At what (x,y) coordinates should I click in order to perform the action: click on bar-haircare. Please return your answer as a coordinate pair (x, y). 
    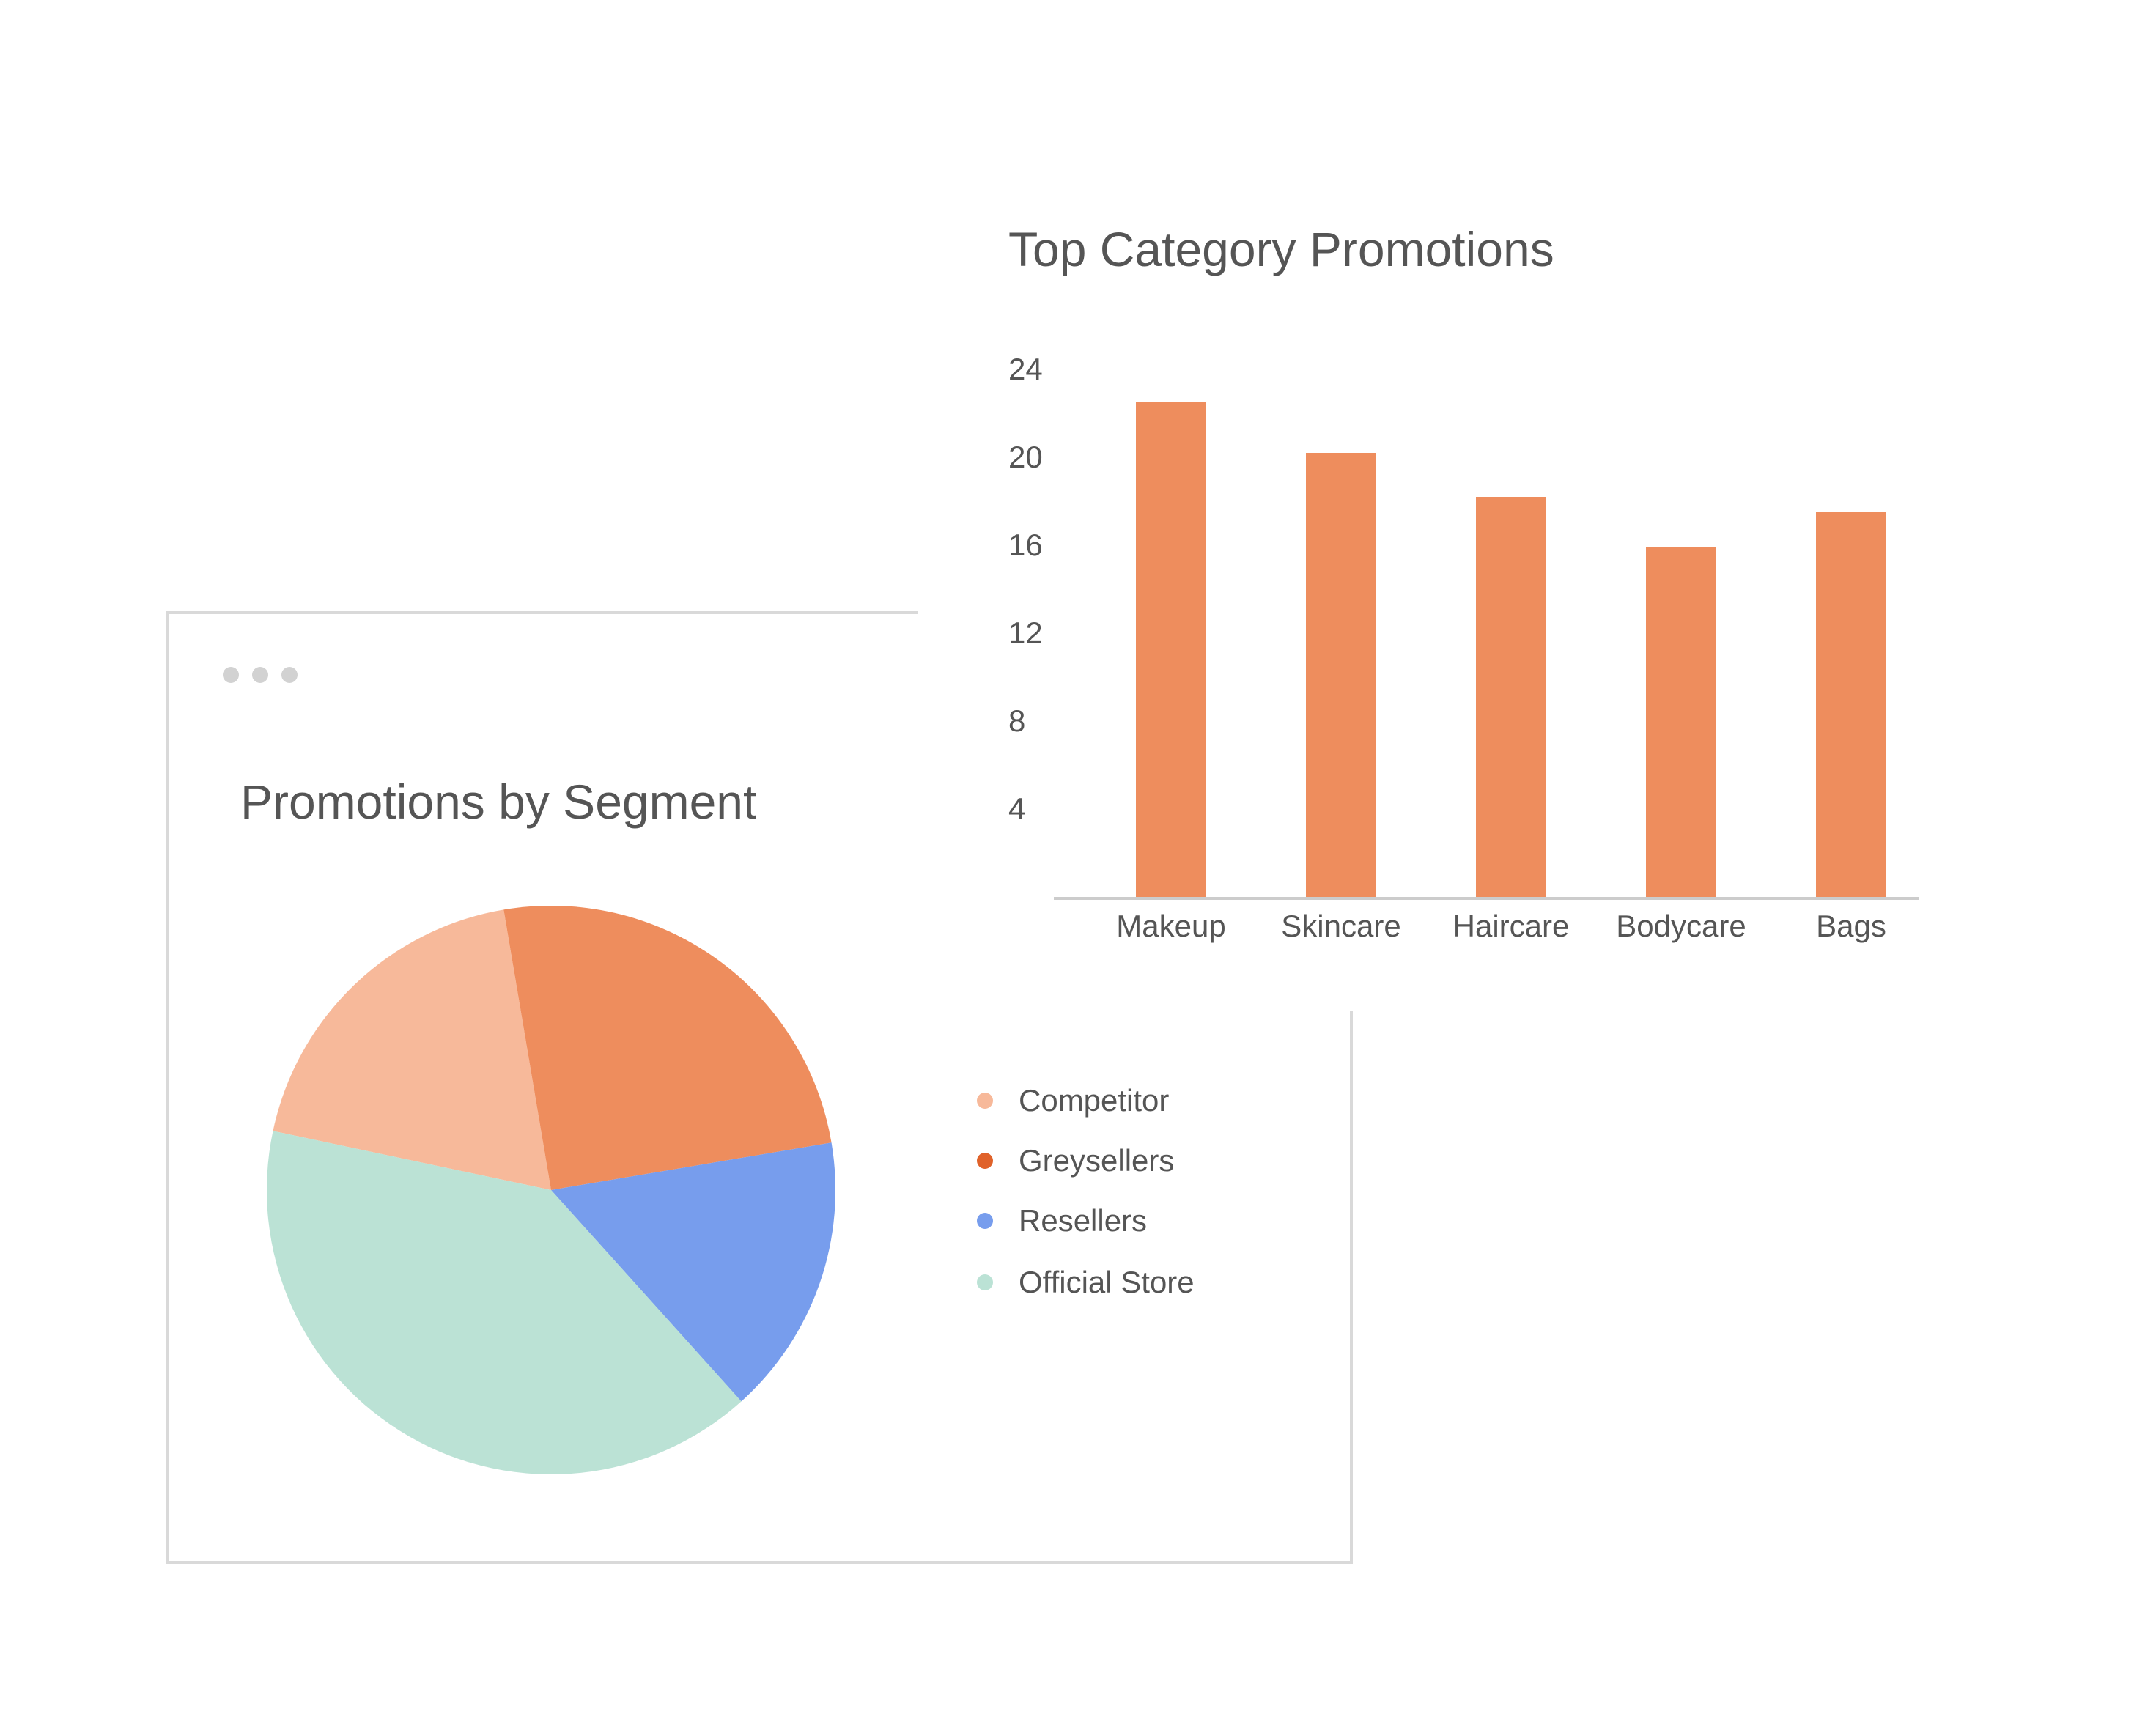
    Looking at the image, I should click on (1511, 697).